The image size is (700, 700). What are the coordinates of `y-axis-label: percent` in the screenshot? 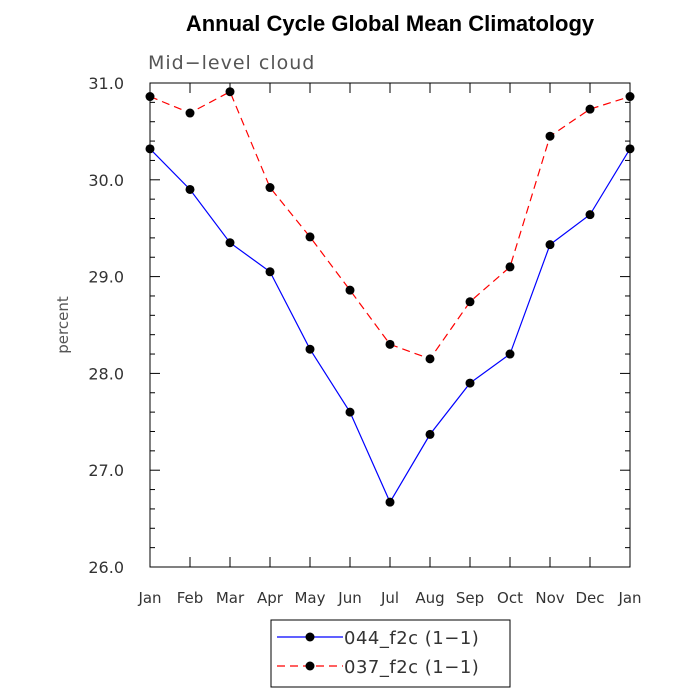 It's located at (63, 325).